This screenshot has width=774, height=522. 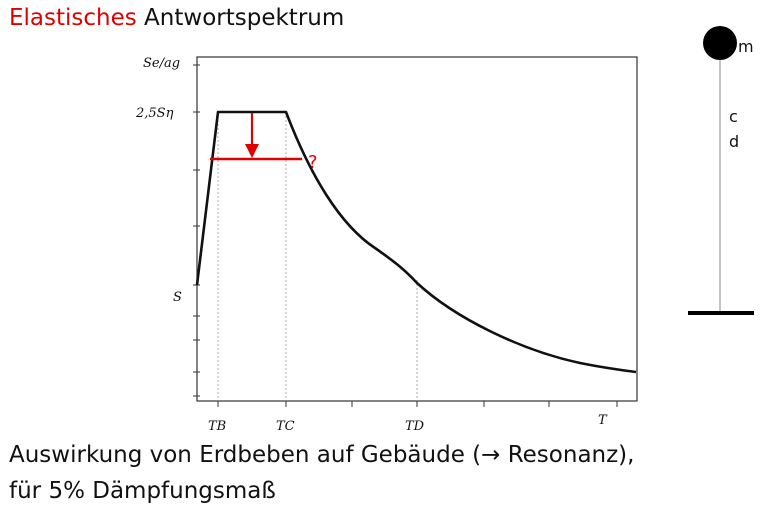 What do you see at coordinates (721, 170) in the screenshot?
I see `oscillator-model: m c d` at bounding box center [721, 170].